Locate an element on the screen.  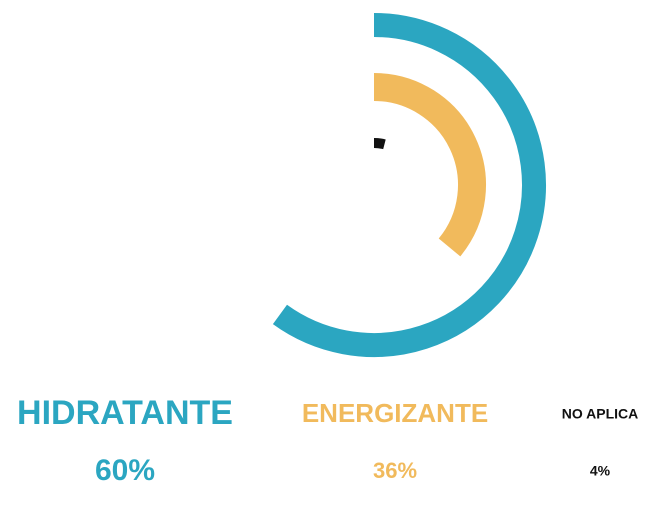
value-label: 4% is located at coordinates (600, 471).